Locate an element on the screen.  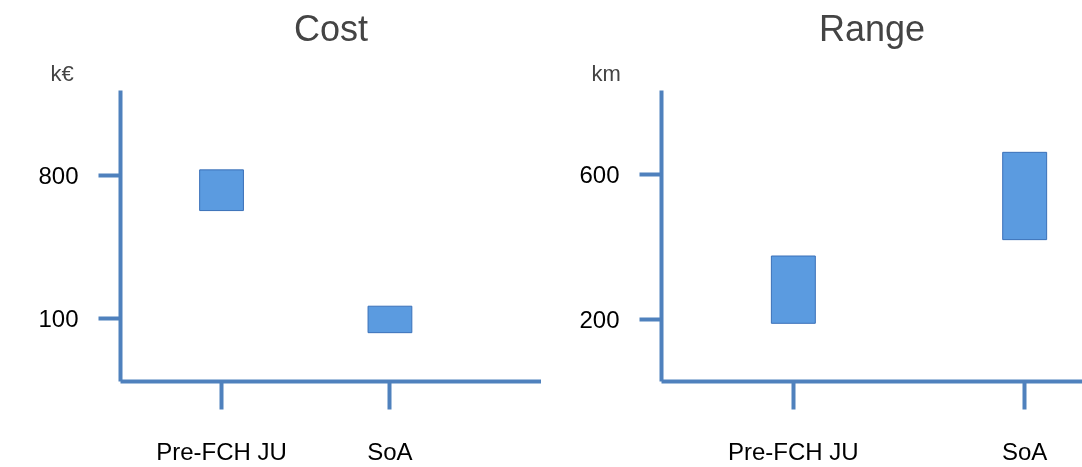
y-axis-title: km is located at coordinates (606, 73).